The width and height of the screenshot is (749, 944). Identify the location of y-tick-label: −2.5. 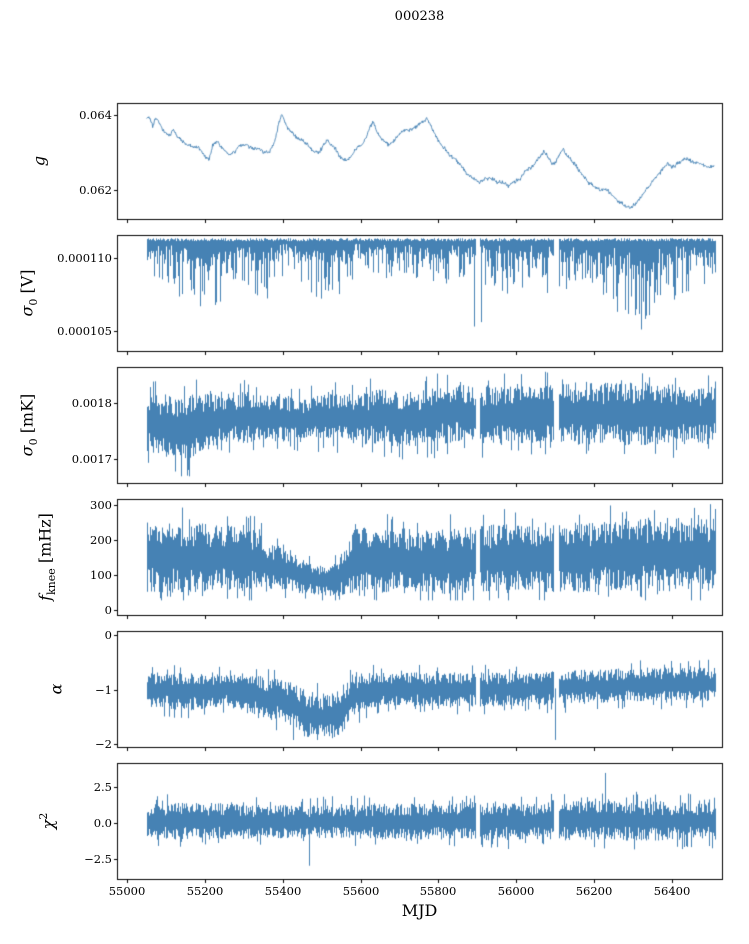
(98, 859).